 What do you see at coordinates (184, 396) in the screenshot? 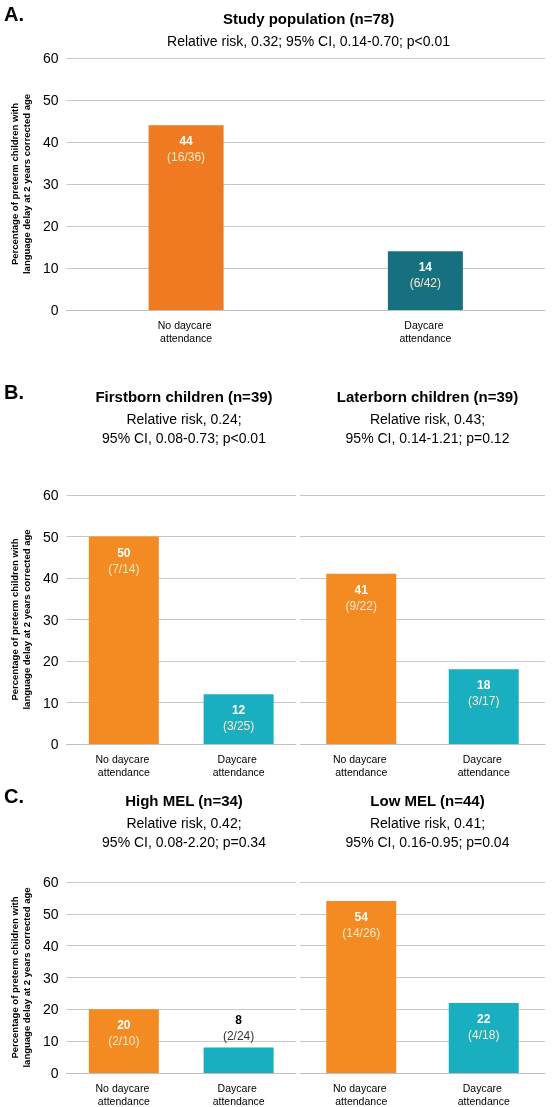
I see `chart-title: Firstborn children (n=39)` at bounding box center [184, 396].